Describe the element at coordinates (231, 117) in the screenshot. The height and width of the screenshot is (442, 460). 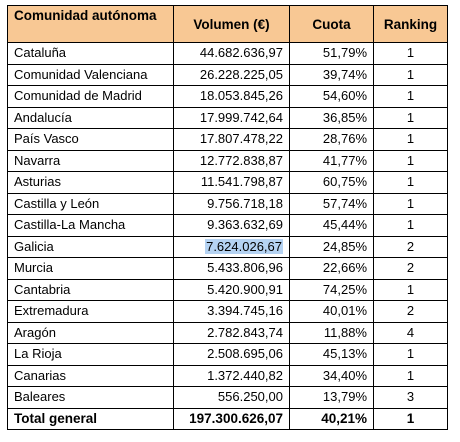
I see `cell-volume: 17.999.742,64` at that location.